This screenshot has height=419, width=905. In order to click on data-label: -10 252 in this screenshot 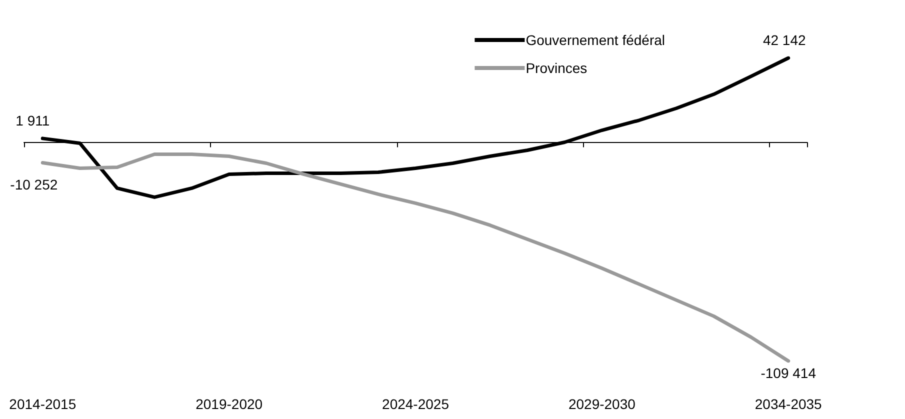, I will do `click(34, 184)`.